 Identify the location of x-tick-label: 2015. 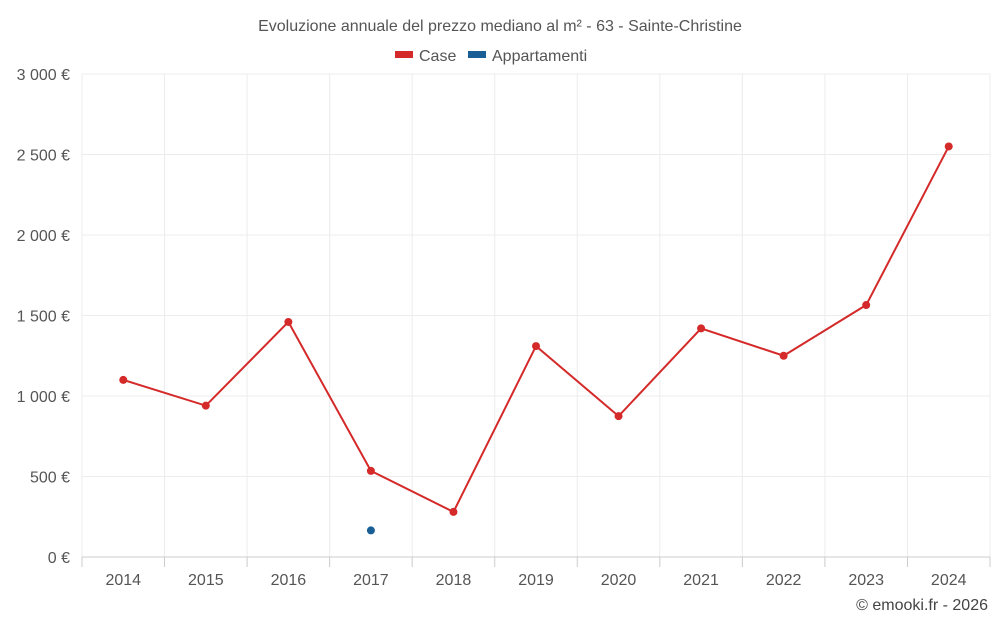
(206, 580).